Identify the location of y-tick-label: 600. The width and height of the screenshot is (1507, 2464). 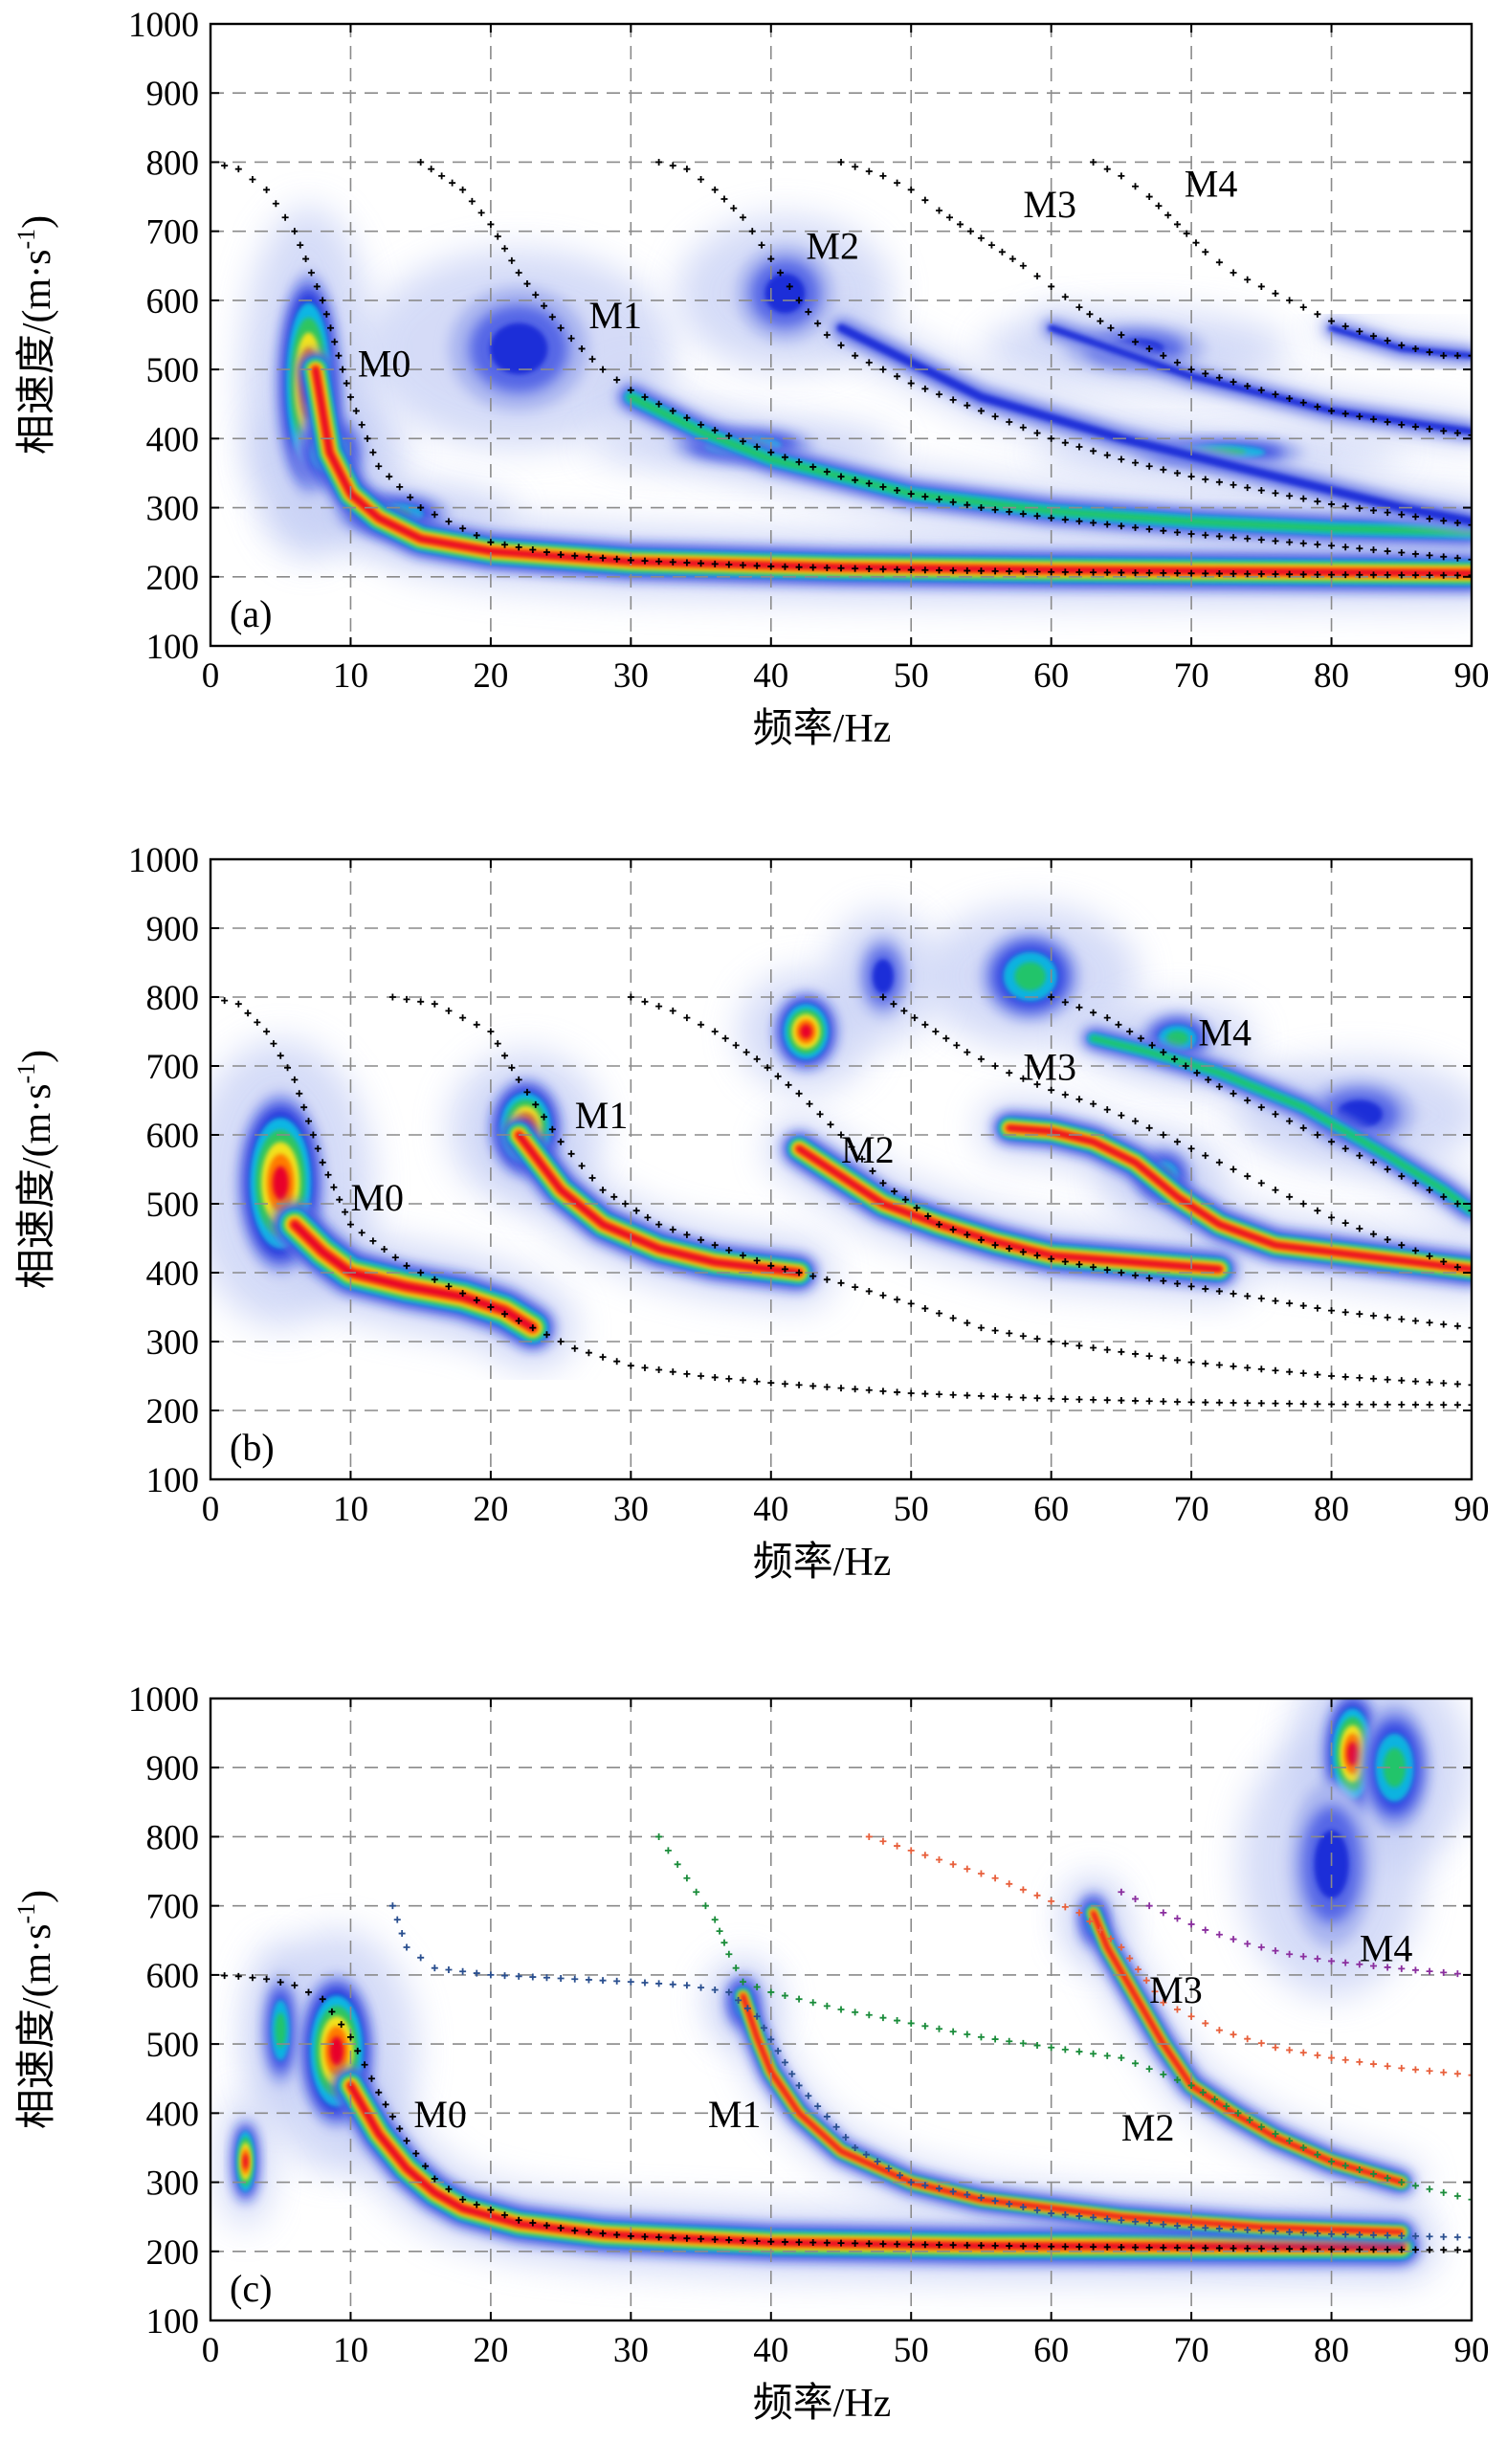
(173, 1976).